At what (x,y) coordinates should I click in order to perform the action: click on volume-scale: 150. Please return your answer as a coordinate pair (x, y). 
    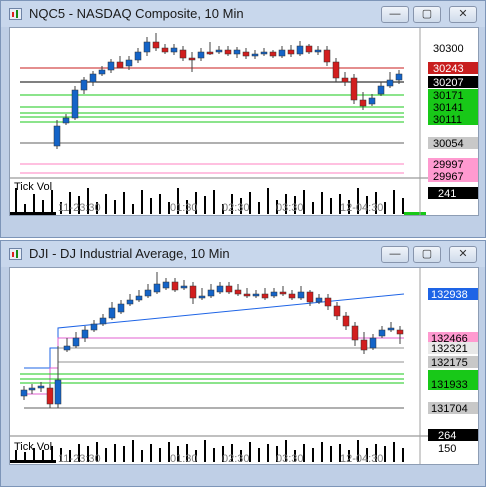
    Looking at the image, I should click on (447, 449).